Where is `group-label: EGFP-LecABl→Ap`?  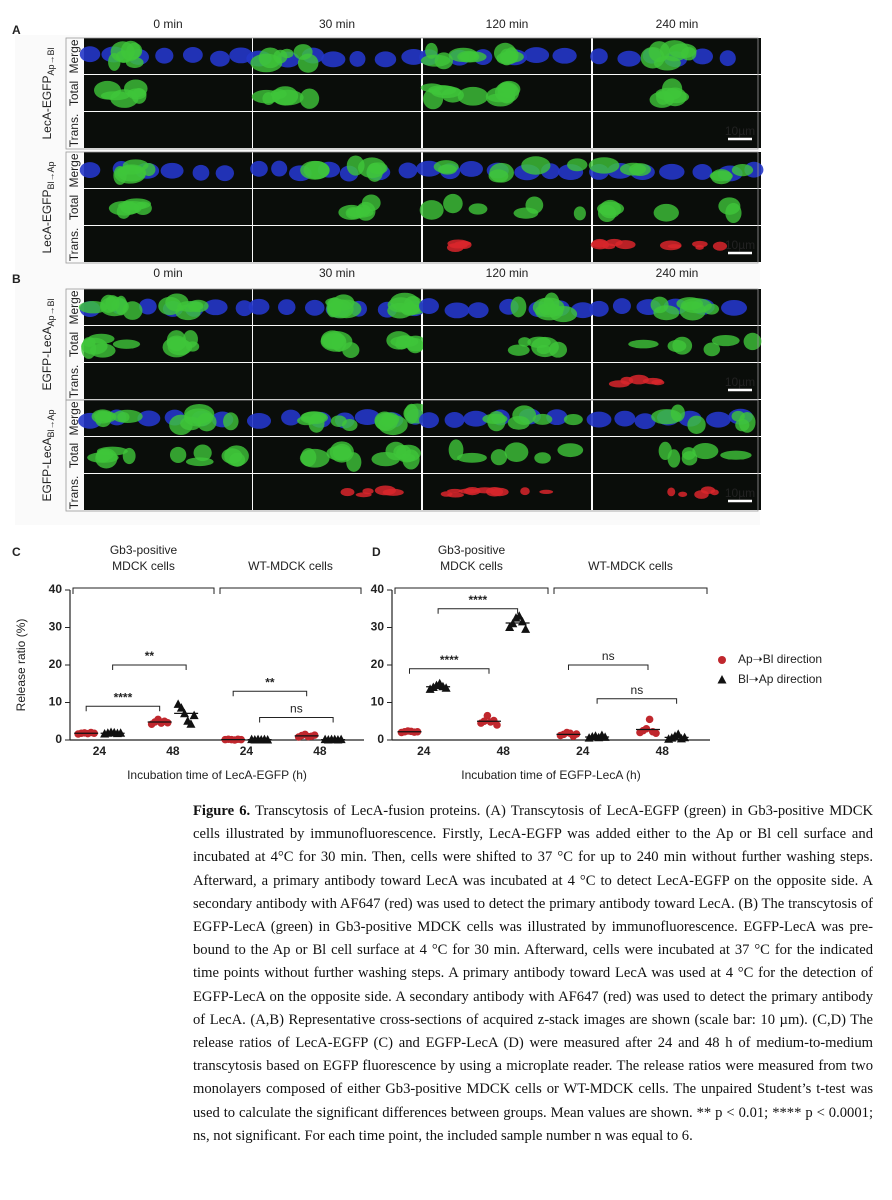 group-label: EGFP-LecABl→Ap is located at coordinates (48, 455).